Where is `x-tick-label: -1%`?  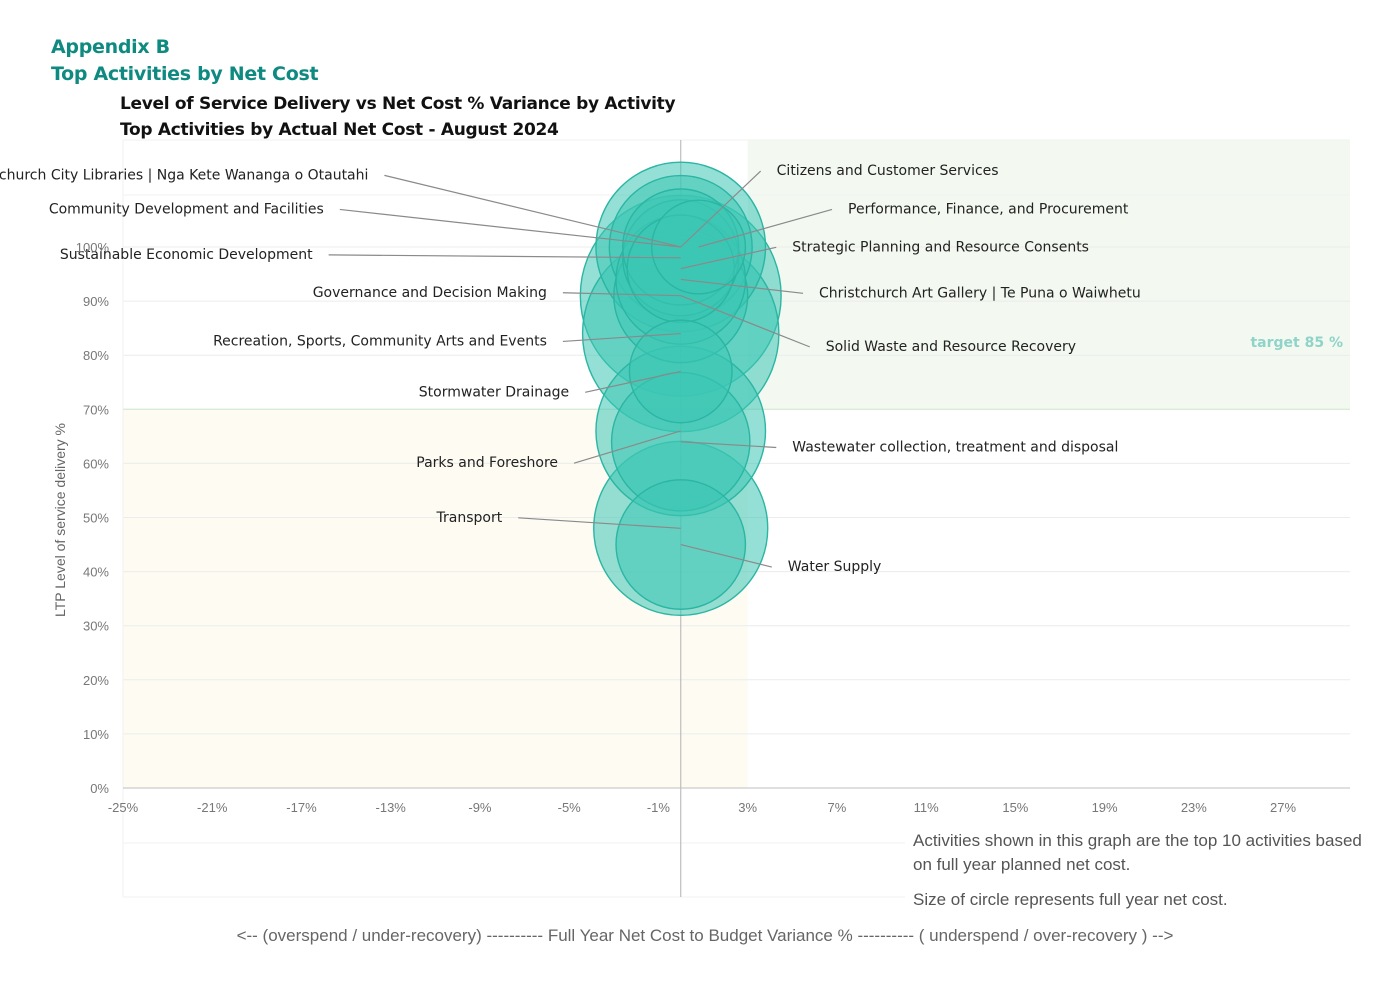
x-tick-label: -1% is located at coordinates (659, 807).